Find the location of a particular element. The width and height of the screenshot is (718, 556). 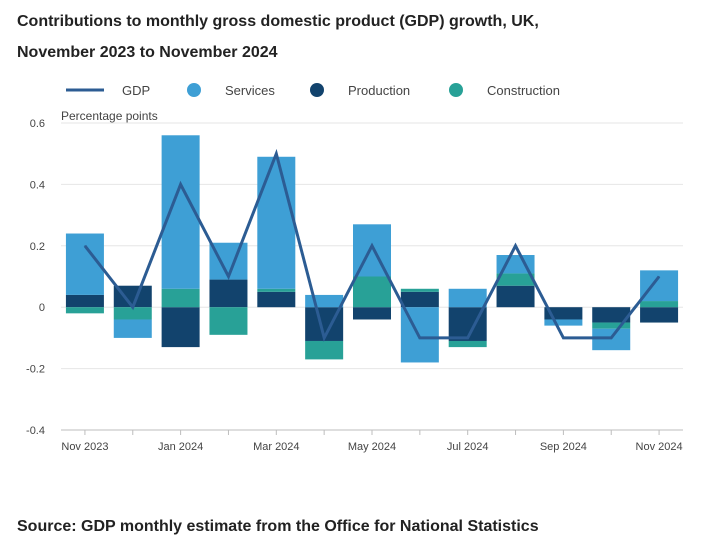

legend-construction-swatch is located at coordinates (456, 90).